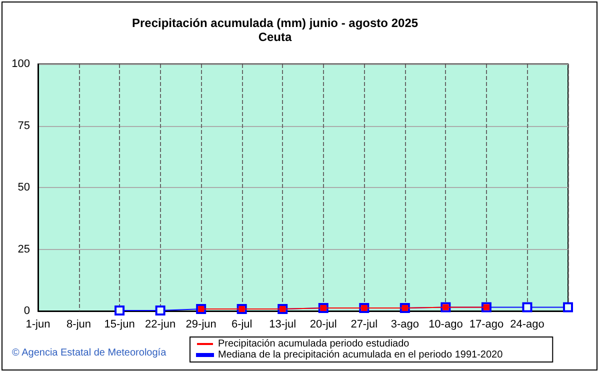 Image resolution: width=601 pixels, height=374 pixels. What do you see at coordinates (160, 324) in the screenshot?
I see `x-tick-label: 22-jun` at bounding box center [160, 324].